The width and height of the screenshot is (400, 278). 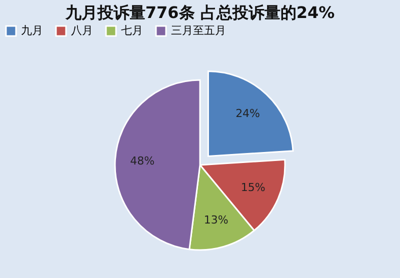 I want to click on legend-label: 七月, so click(x=132, y=30).